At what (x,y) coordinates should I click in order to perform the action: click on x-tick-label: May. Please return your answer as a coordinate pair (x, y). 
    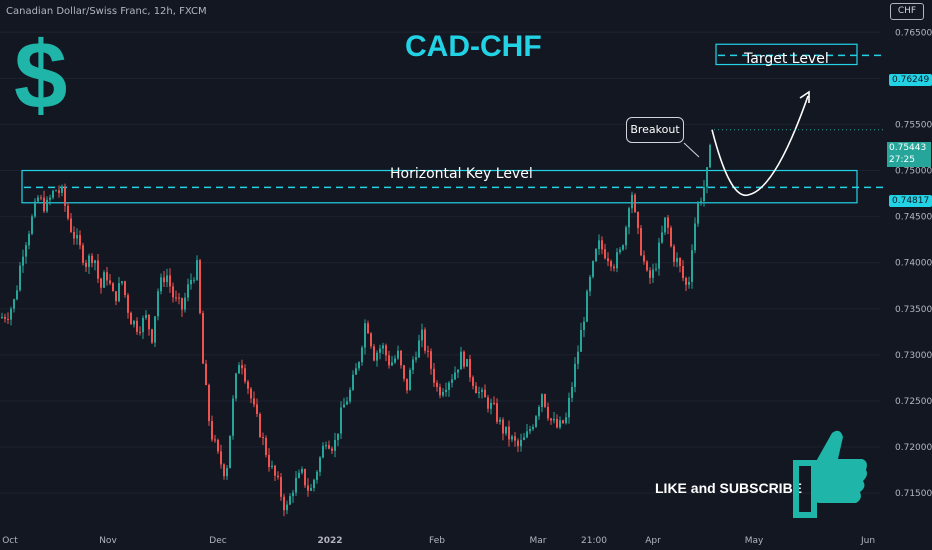
    Looking at the image, I should click on (754, 541).